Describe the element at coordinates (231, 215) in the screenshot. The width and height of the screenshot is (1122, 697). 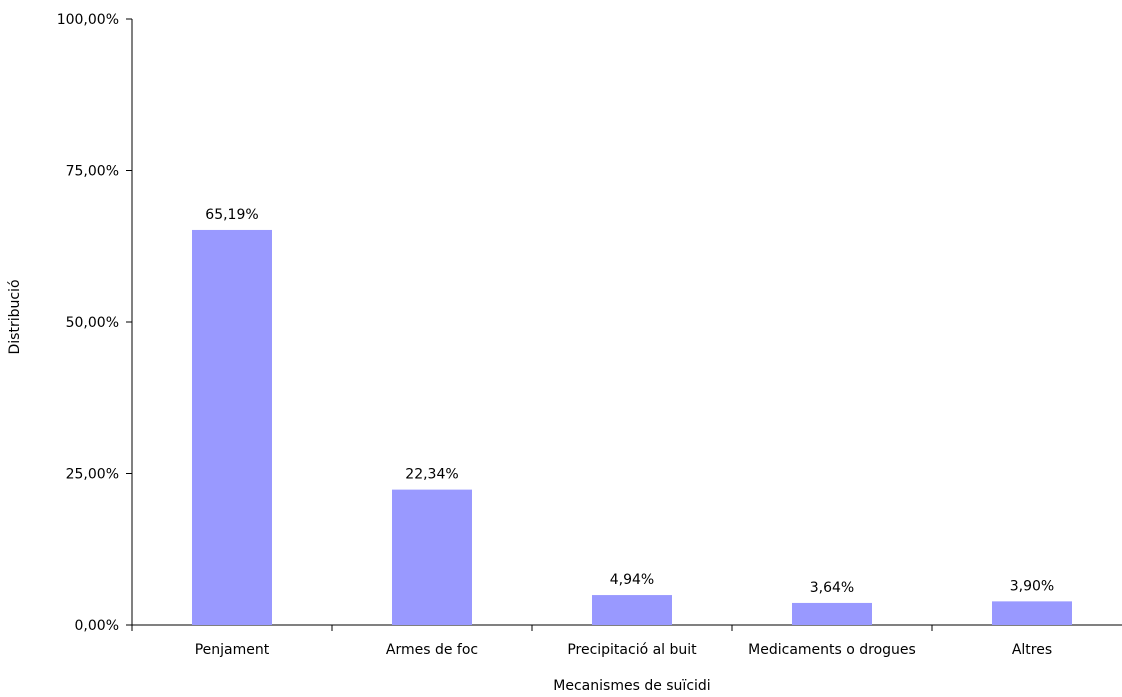
I see `data-label: 65,19%` at that location.